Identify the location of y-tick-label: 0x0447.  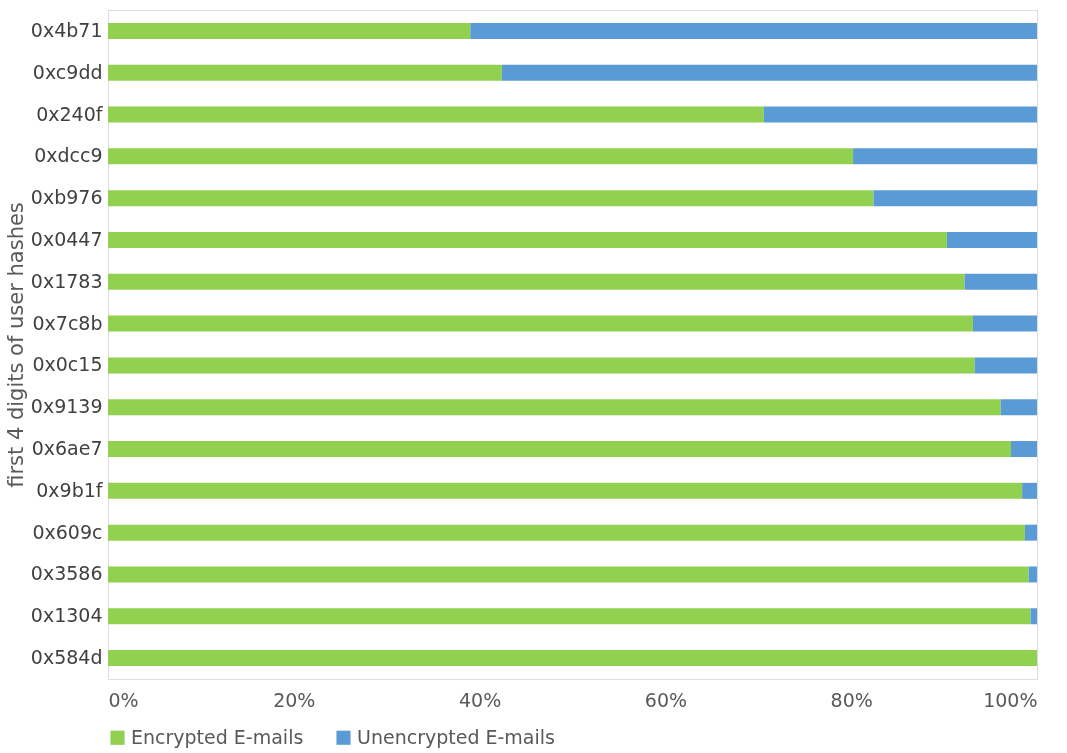
(66, 238).